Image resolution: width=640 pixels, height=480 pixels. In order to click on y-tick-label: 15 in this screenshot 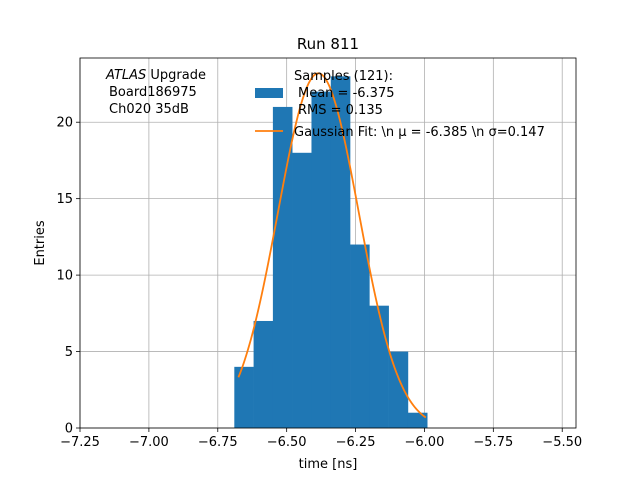, I will do `click(64, 199)`.